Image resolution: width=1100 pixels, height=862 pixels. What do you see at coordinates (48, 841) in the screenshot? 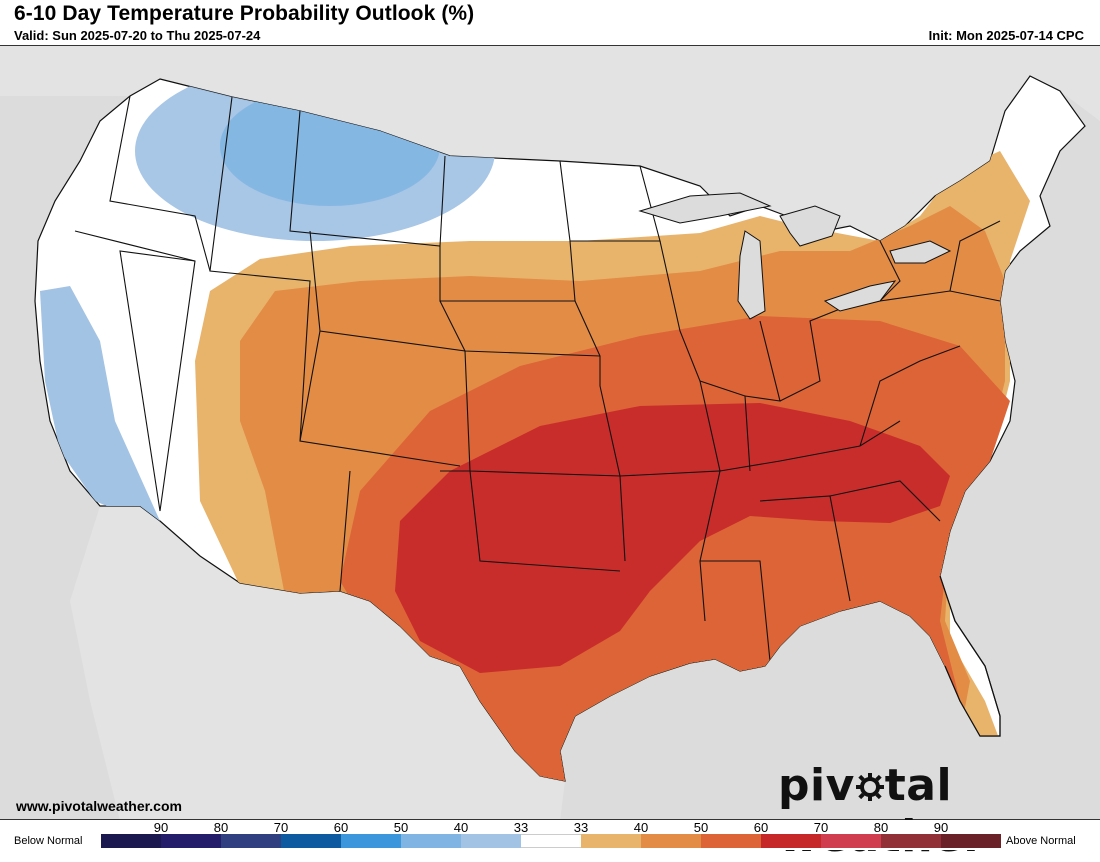
I see `legend-below-label: Below Normal` at bounding box center [48, 841].